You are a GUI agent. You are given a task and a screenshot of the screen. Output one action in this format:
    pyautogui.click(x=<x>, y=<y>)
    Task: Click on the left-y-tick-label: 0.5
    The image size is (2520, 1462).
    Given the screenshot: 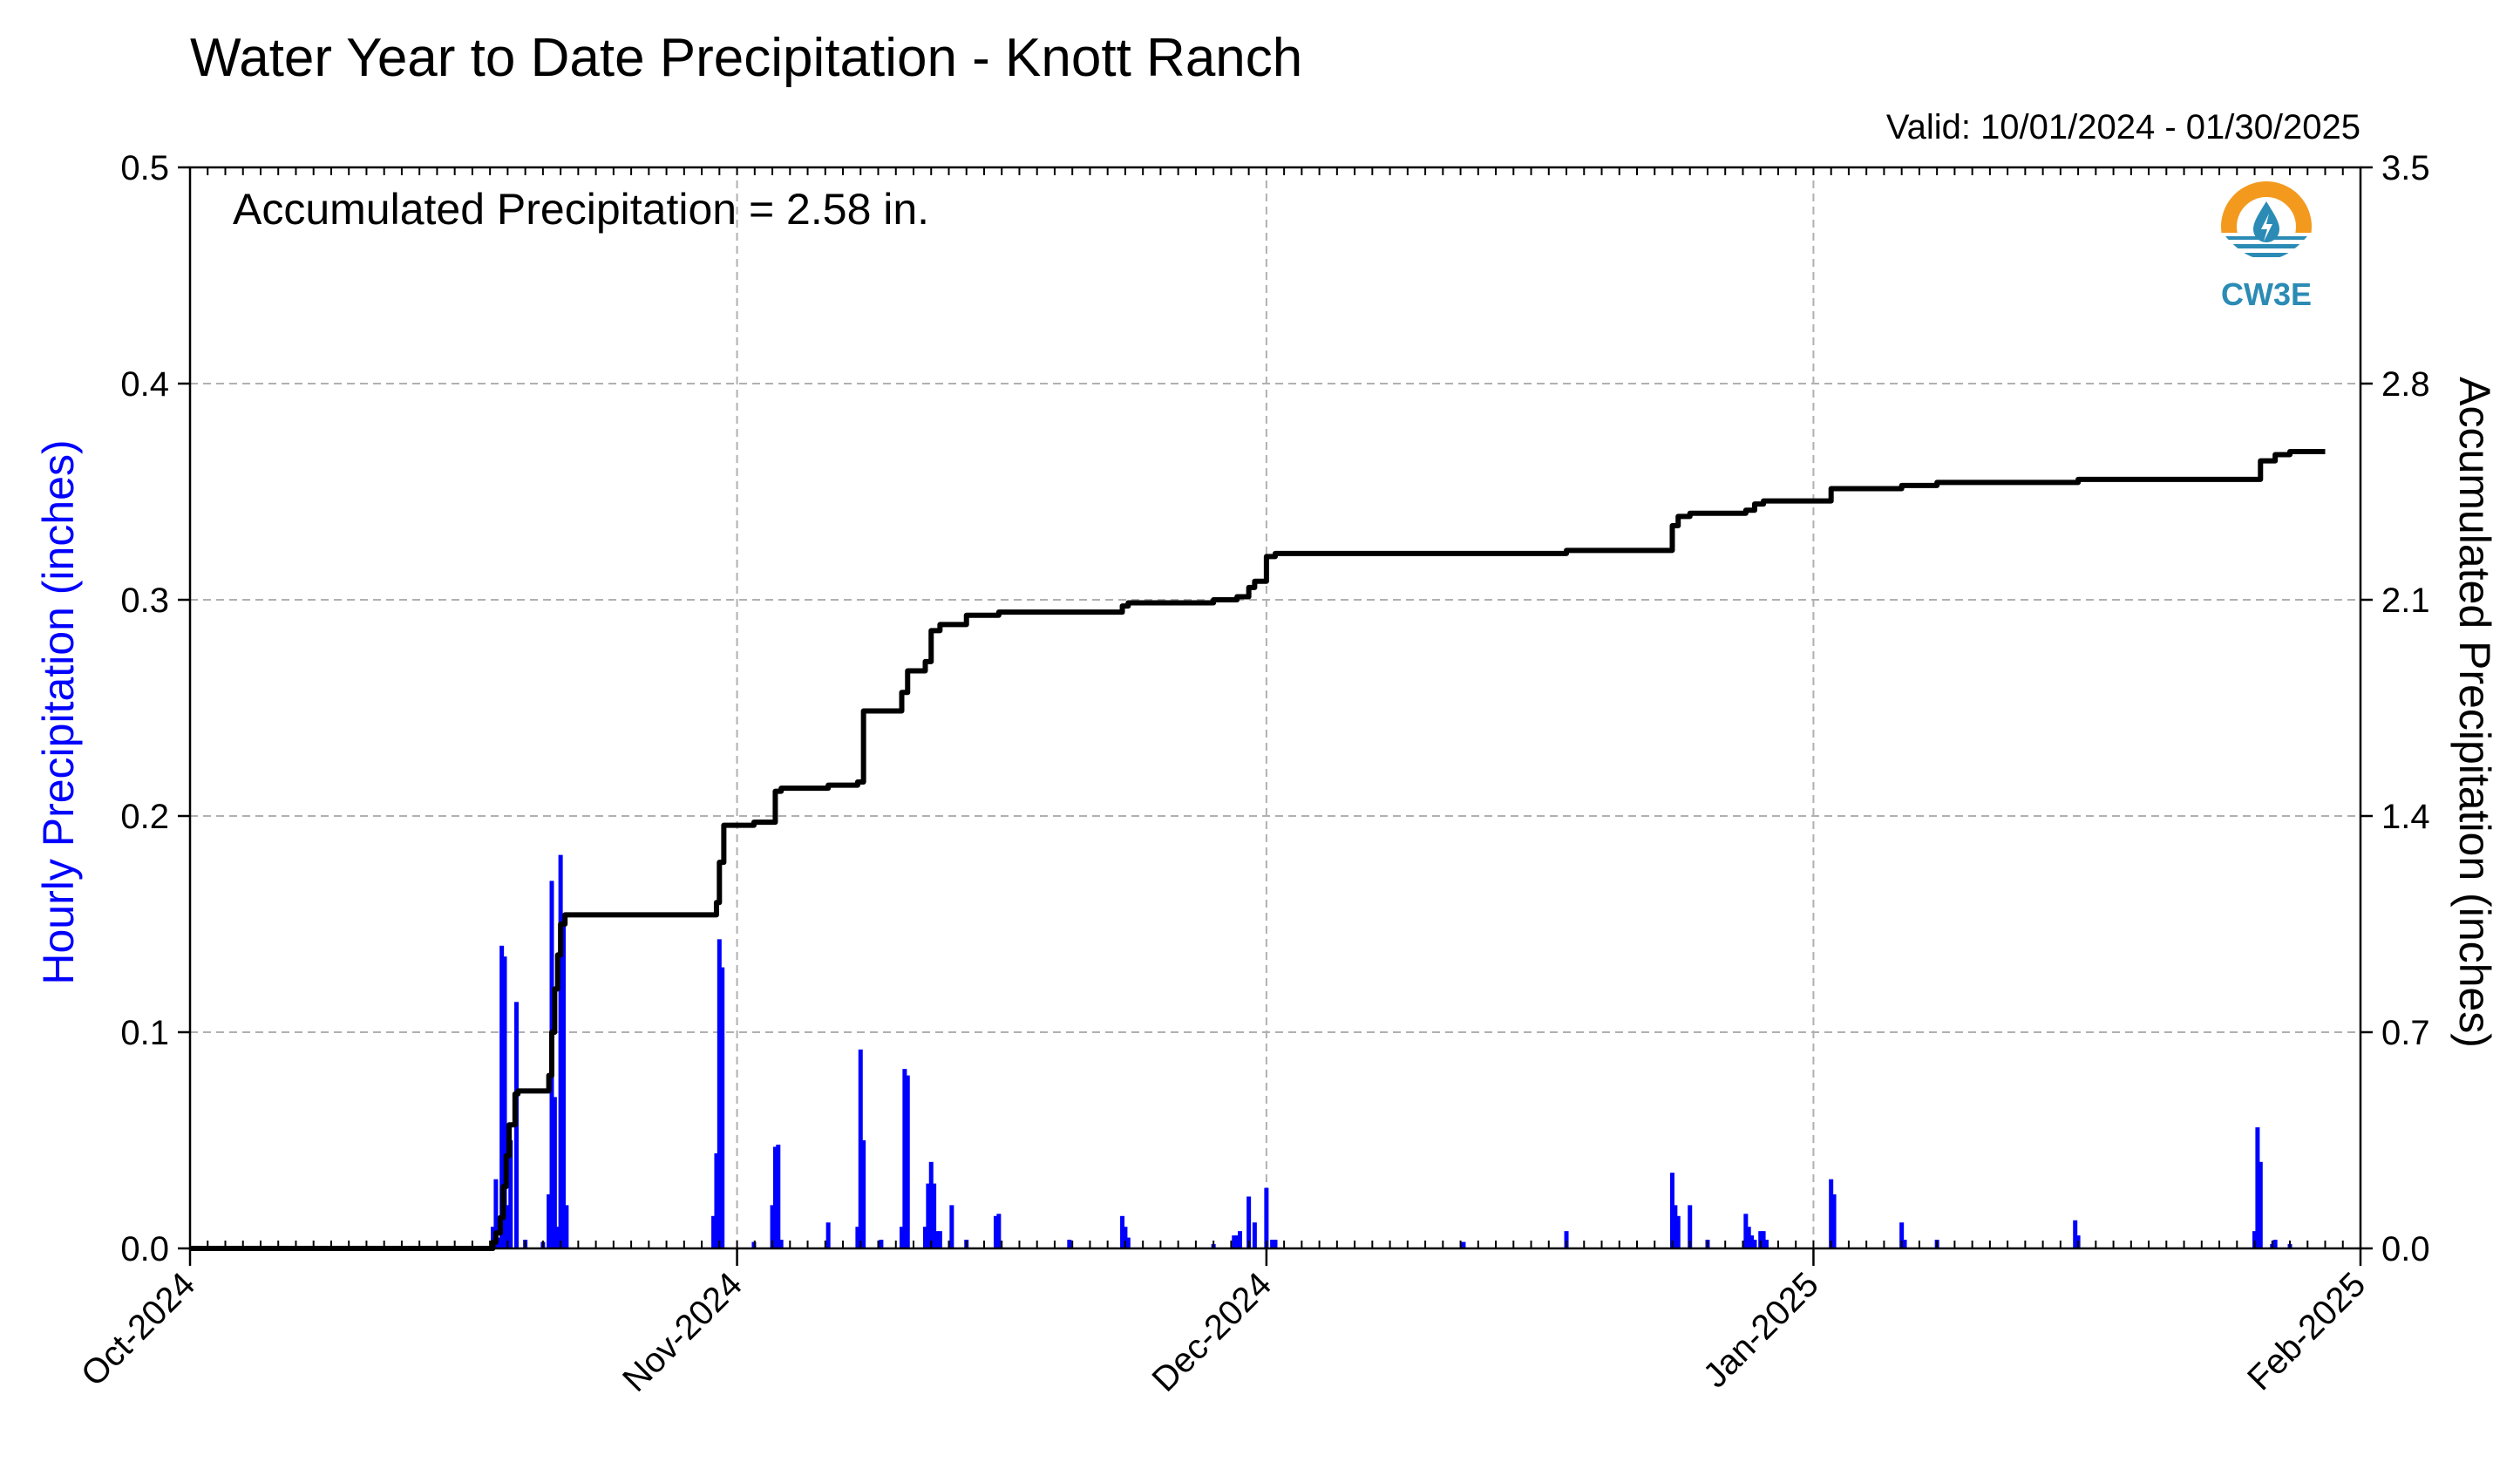 What is the action you would take?
    pyautogui.click(x=144, y=168)
    